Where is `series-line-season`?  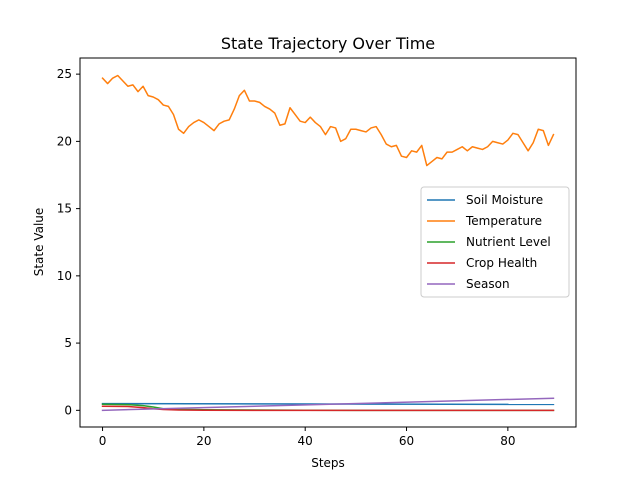
series-line-season is located at coordinates (328, 404).